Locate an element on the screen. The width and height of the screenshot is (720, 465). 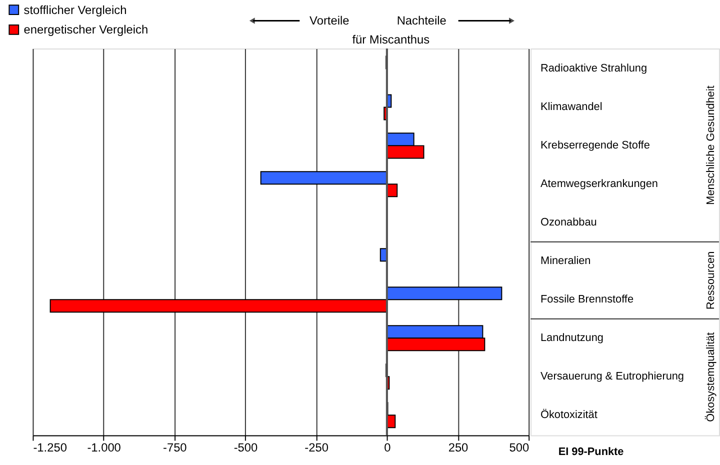
y-tick-label: Fossile Brennstoffe is located at coordinates (587, 300).